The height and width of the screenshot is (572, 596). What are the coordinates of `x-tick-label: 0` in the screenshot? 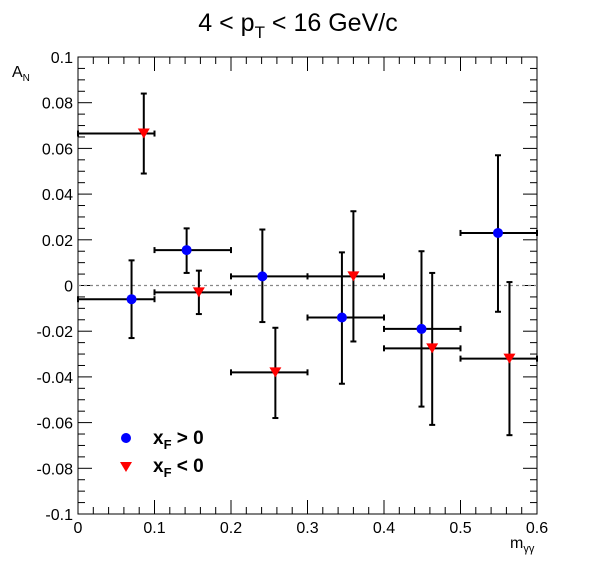 It's located at (78, 528).